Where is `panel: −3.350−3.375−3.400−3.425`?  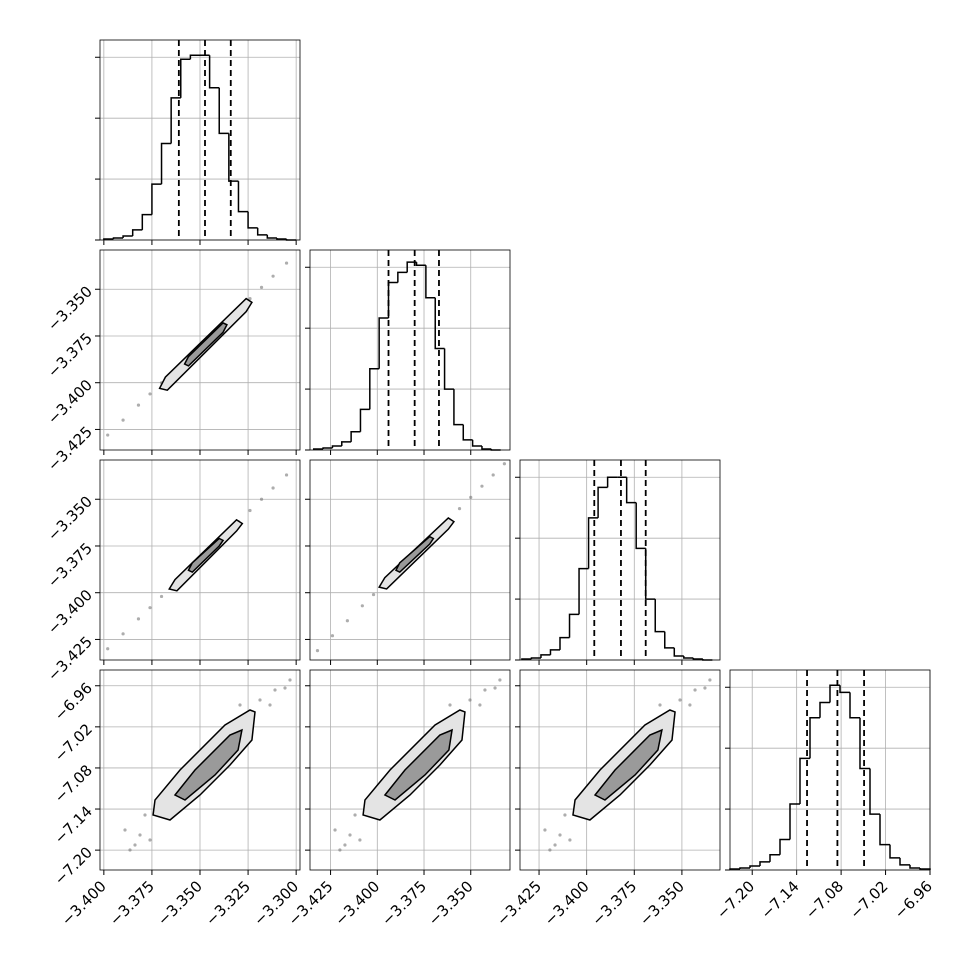
panel: −3.350−3.375−3.400−3.425 is located at coordinates (172, 572).